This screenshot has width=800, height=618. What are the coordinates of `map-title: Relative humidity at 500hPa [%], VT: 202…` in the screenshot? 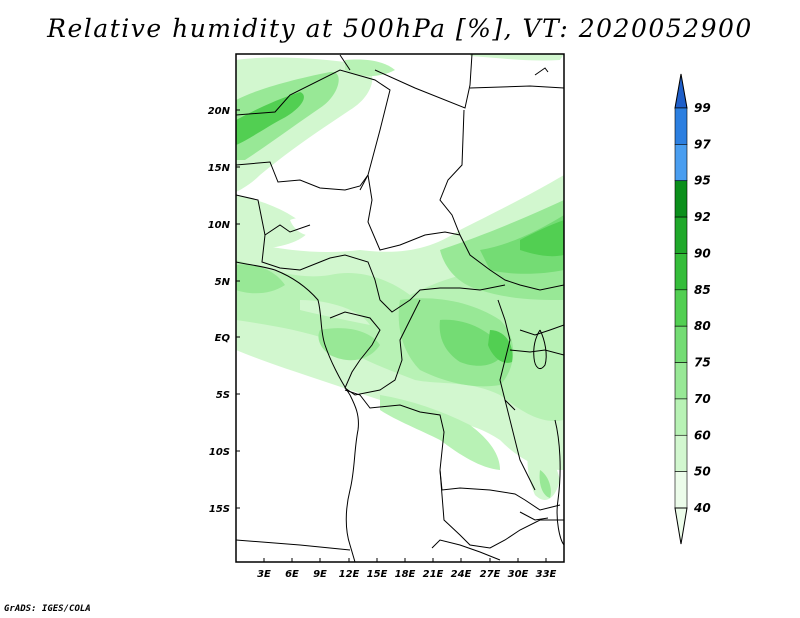 It's located at (400, 28).